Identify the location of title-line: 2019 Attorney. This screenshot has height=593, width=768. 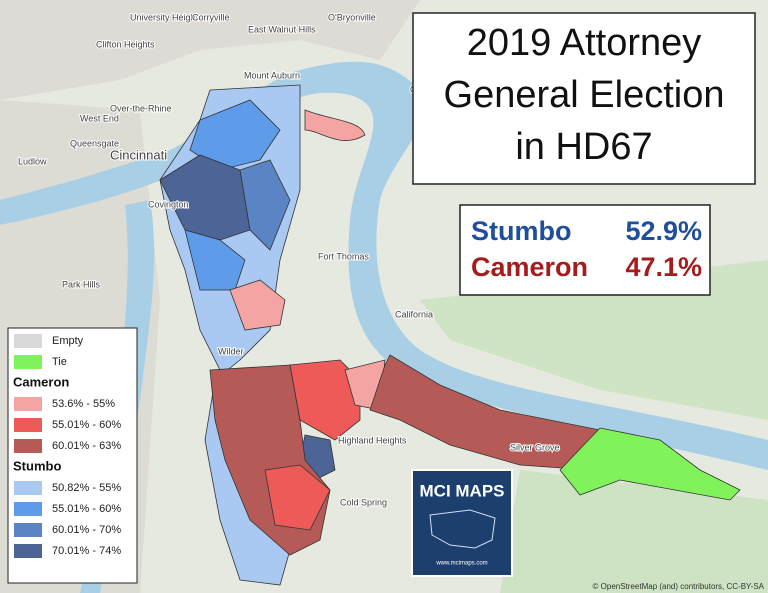
(584, 43).